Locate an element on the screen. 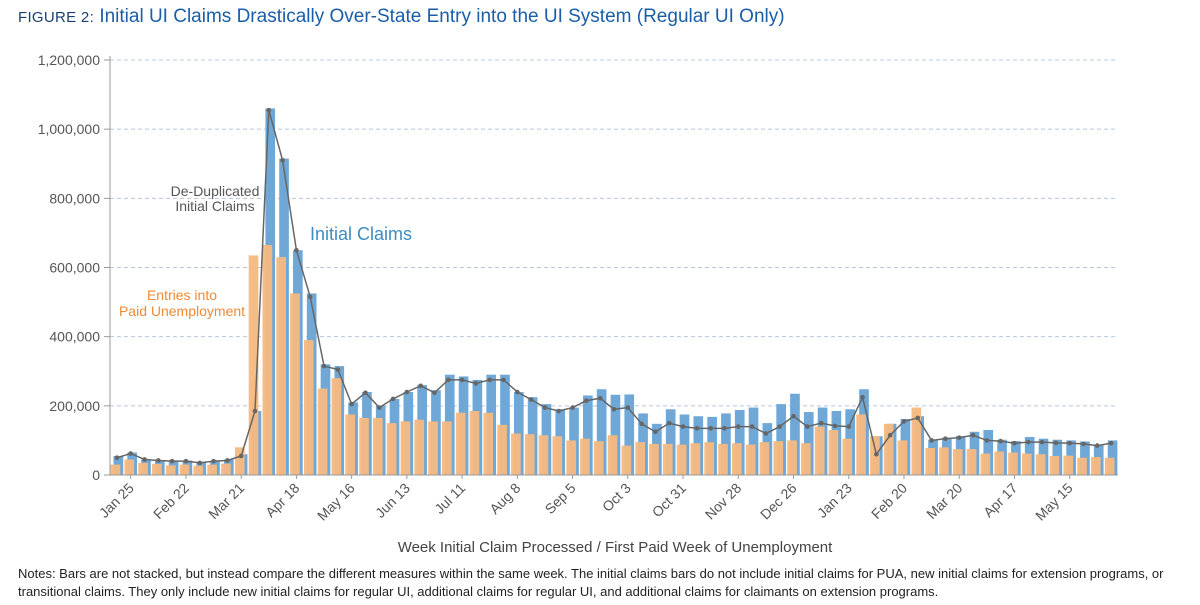 Image resolution: width=1200 pixels, height=605 pixels. annotation-line: Initial Claims is located at coordinates (361, 234).